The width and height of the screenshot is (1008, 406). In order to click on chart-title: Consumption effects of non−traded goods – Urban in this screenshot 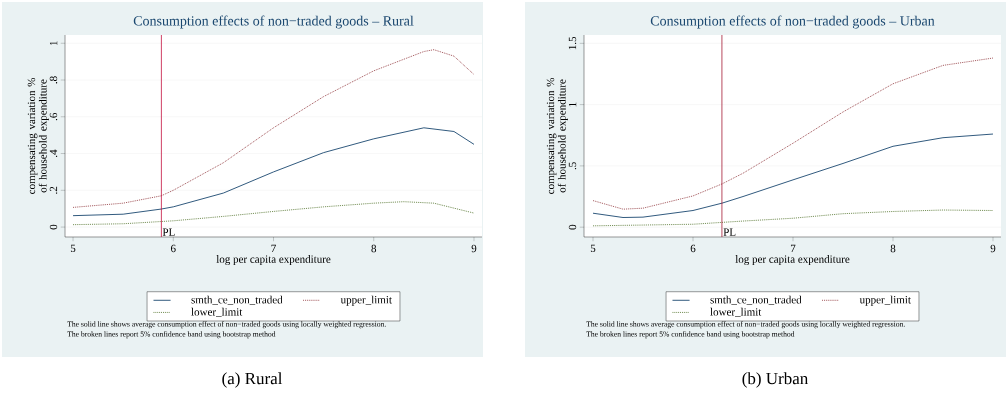, I will do `click(792, 22)`.